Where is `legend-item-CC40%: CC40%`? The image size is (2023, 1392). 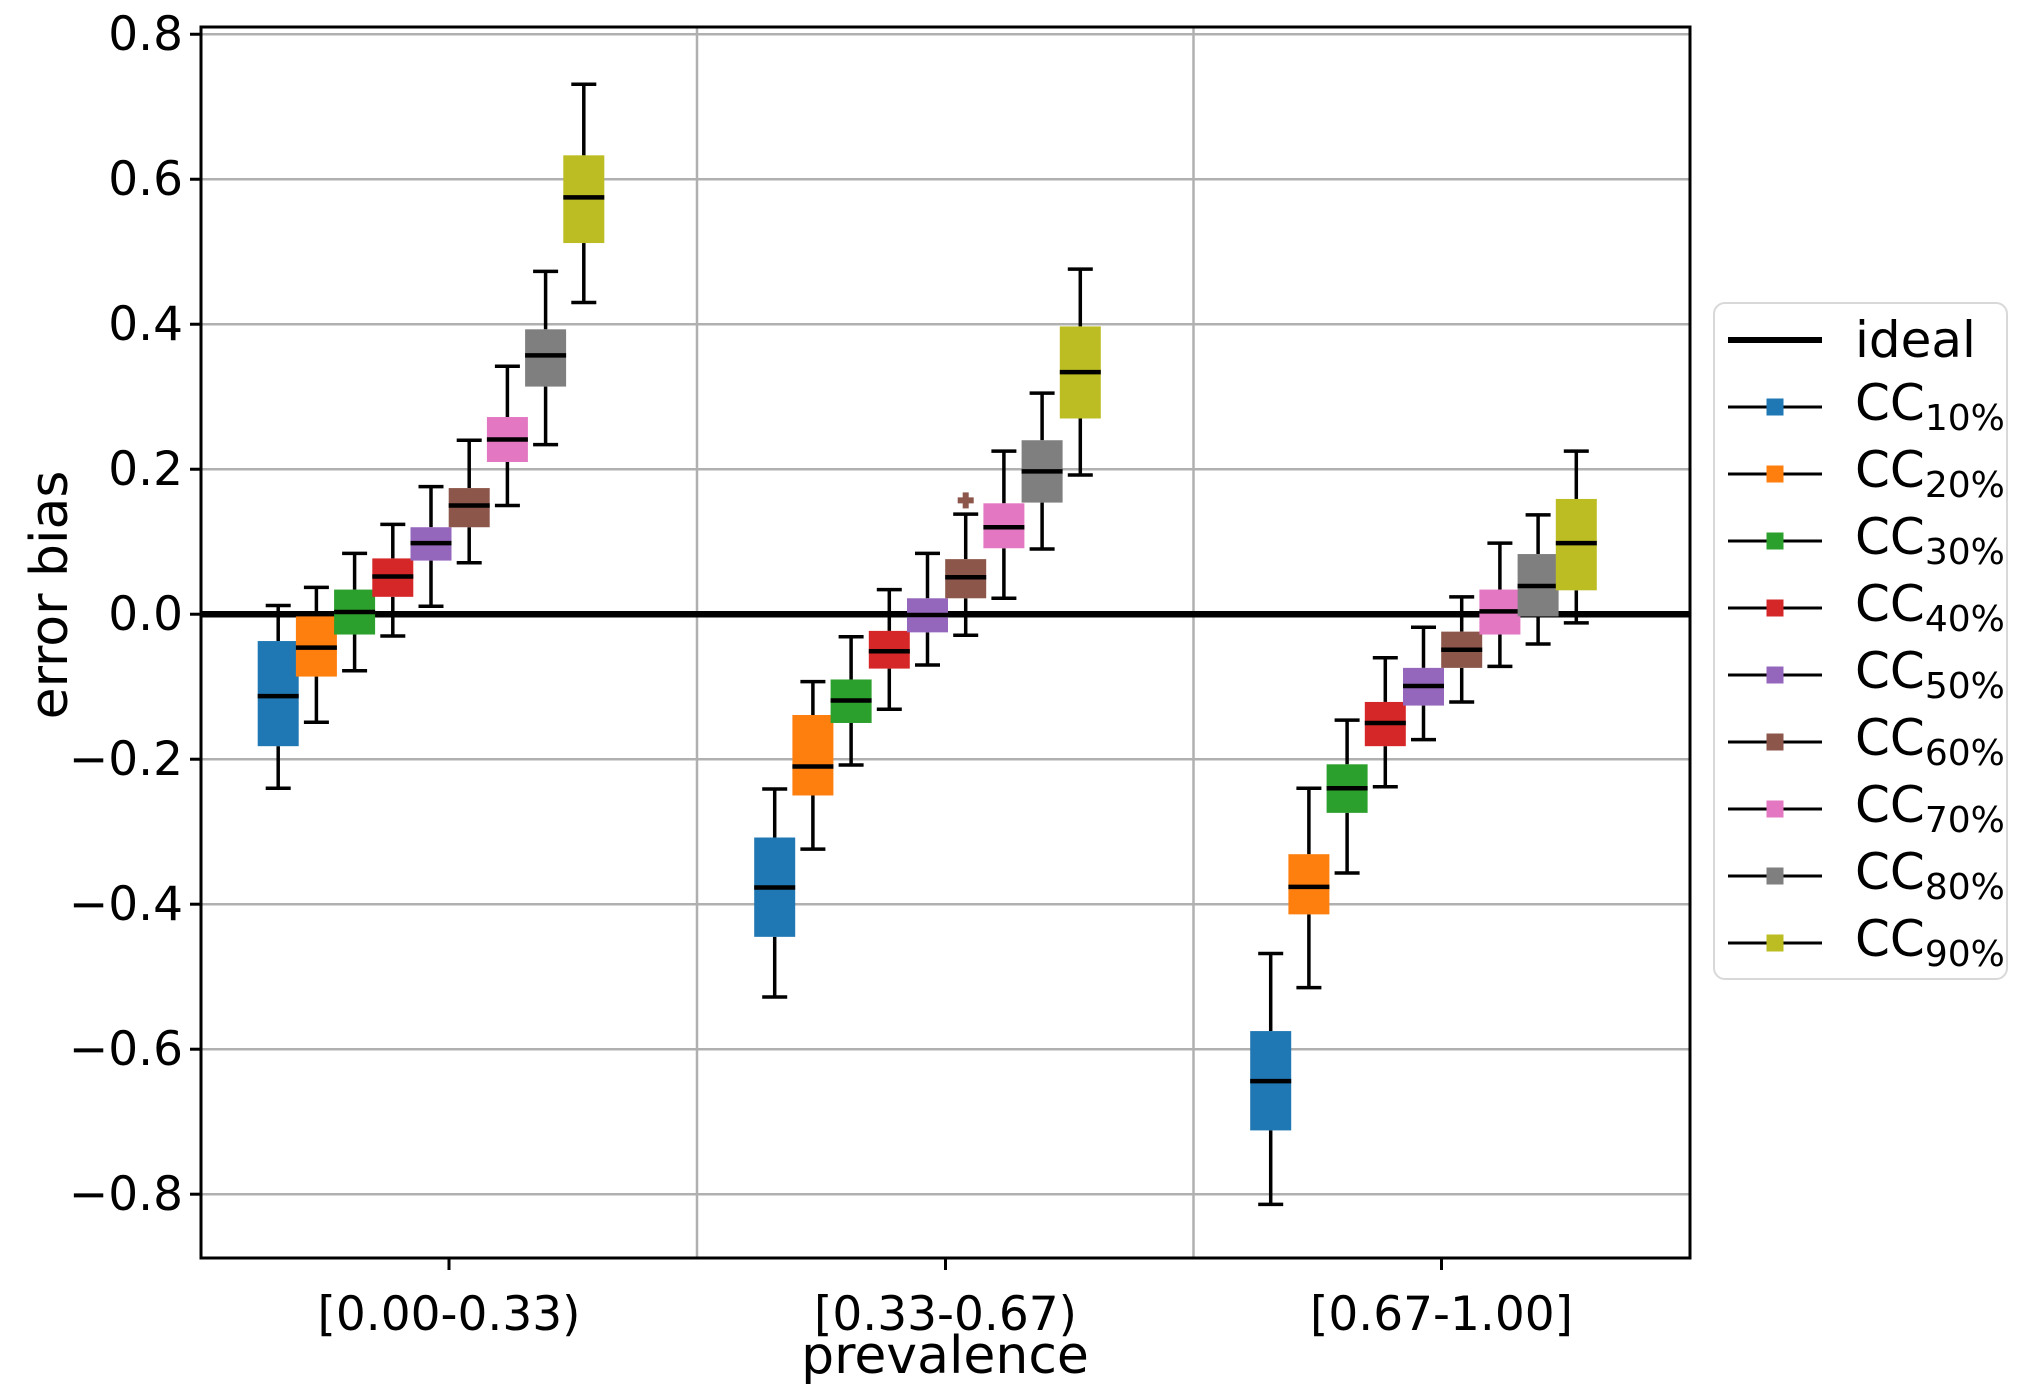 legend-item-CC40%: CC40% is located at coordinates (1860, 607).